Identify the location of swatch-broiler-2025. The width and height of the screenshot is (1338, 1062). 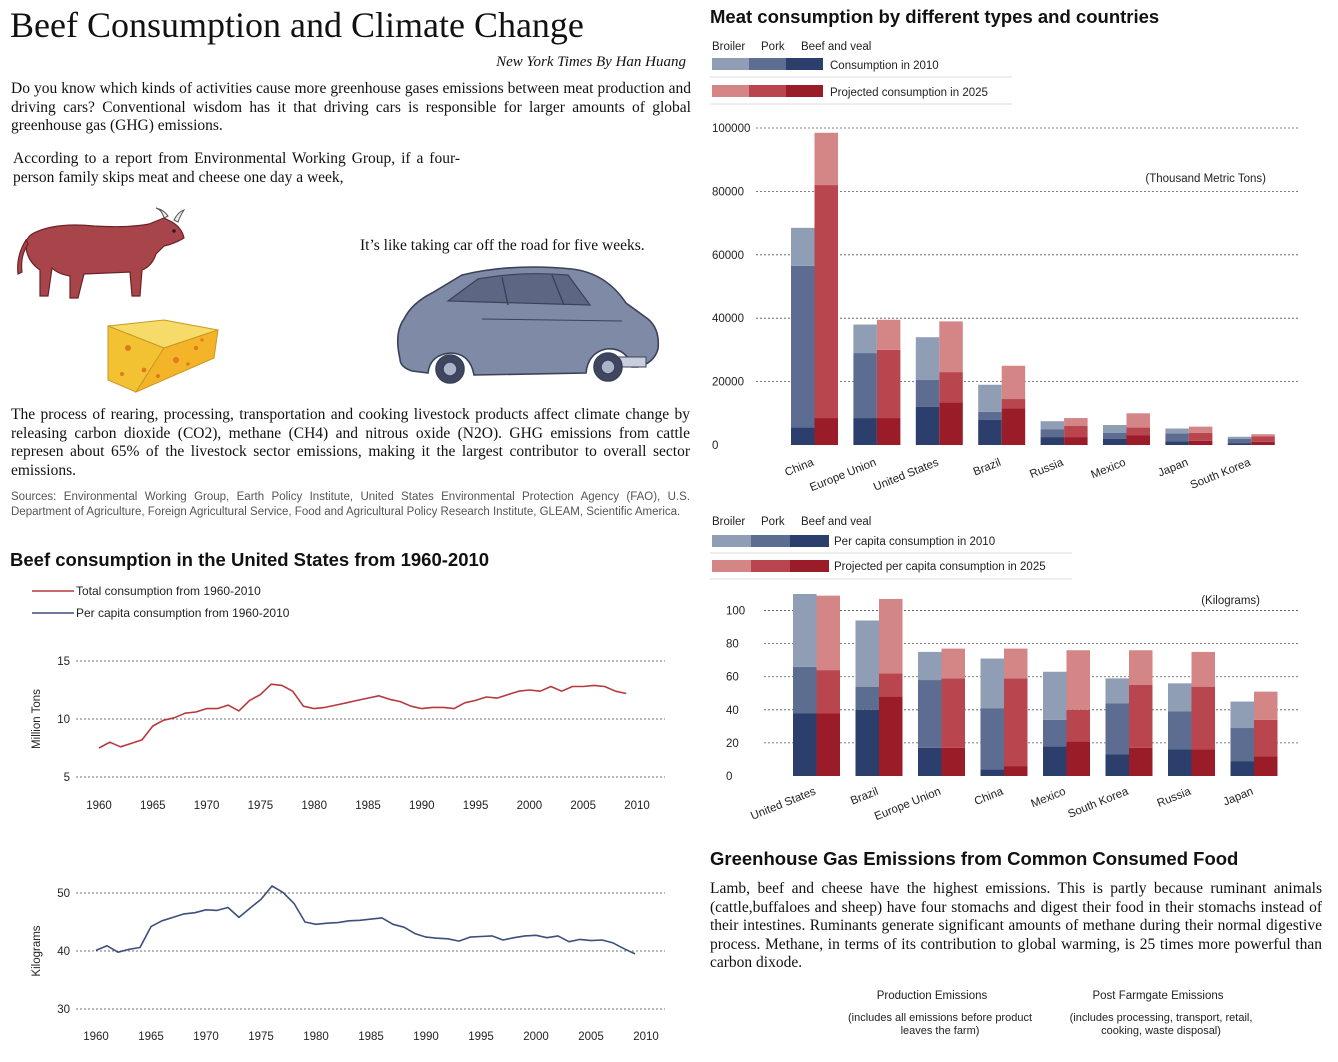
(730, 91).